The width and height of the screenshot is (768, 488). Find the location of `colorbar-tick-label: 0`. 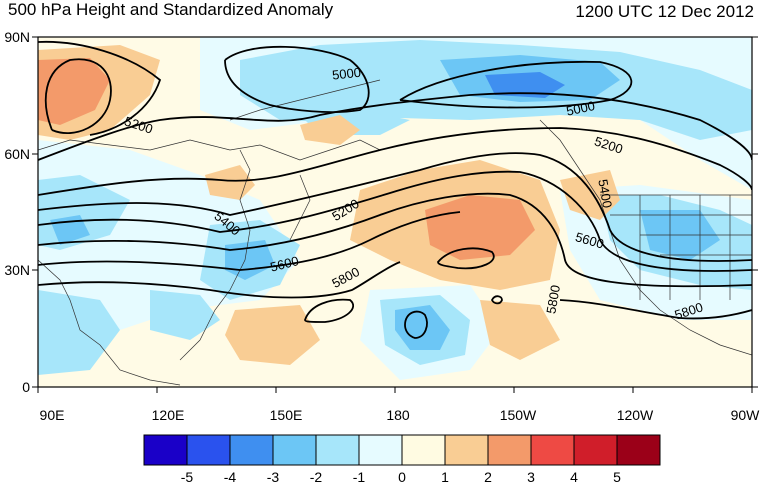

colorbar-tick-label: 0 is located at coordinates (402, 477).